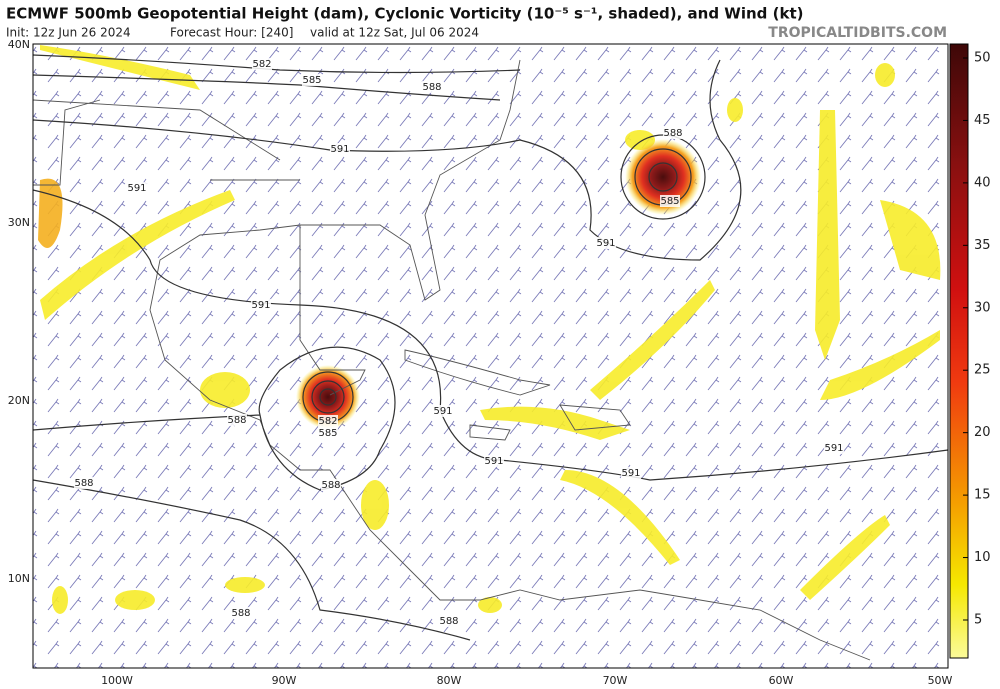 The image size is (1000, 689). What do you see at coordinates (394, 33) in the screenshot?
I see `valid-time: valid at 12z Sat, Jul 06 2024` at bounding box center [394, 33].